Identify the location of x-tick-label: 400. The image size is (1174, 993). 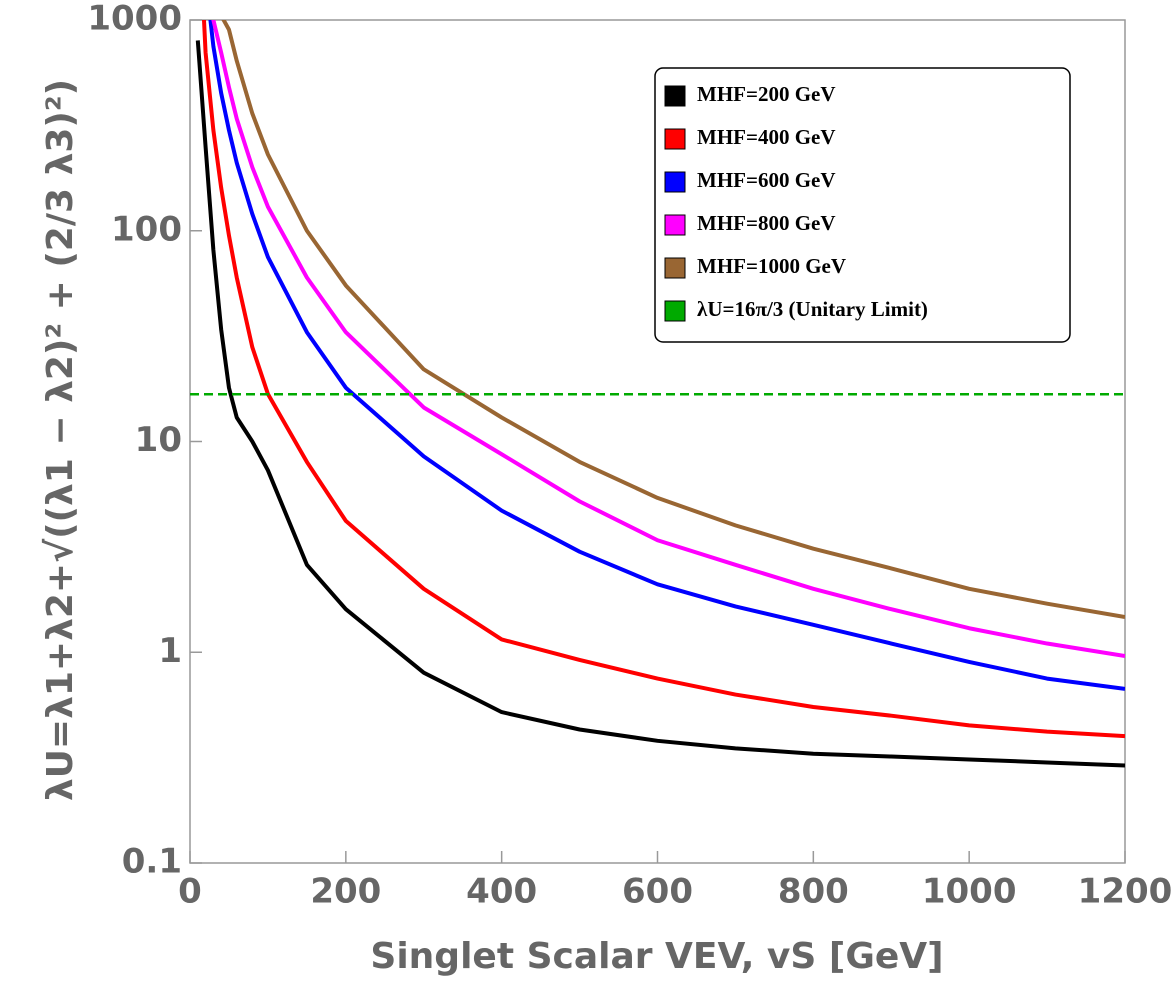
(501, 892).